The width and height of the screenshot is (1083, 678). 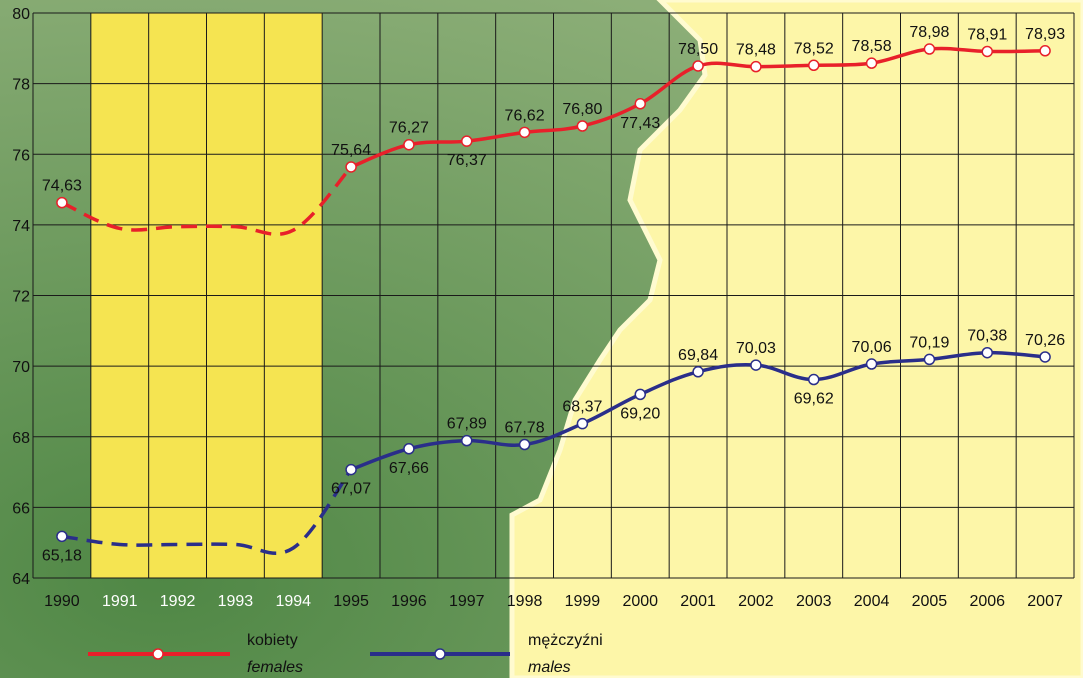 I want to click on x-tick-label: 2001, so click(x=698, y=601).